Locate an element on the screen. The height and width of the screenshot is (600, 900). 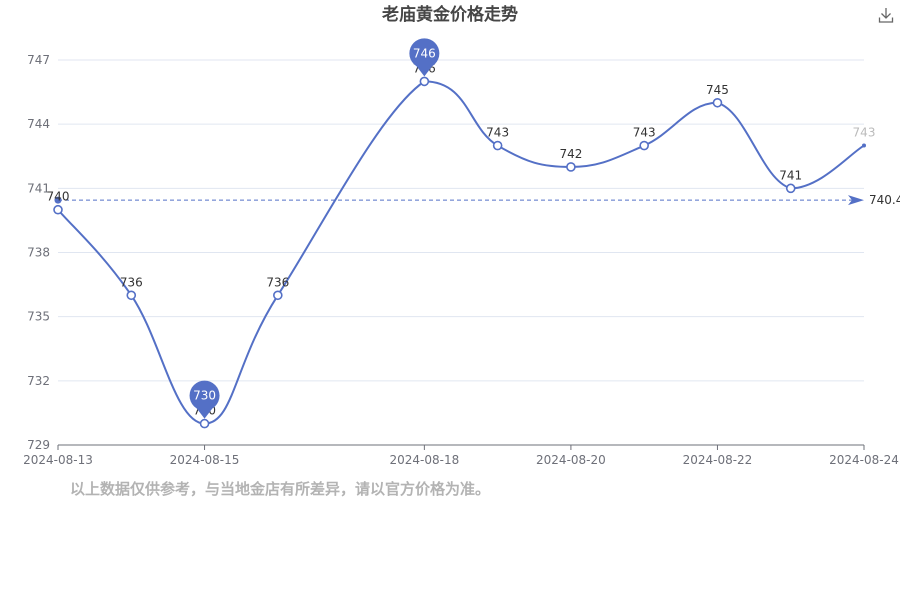
data-label: 740 is located at coordinates (58, 197).